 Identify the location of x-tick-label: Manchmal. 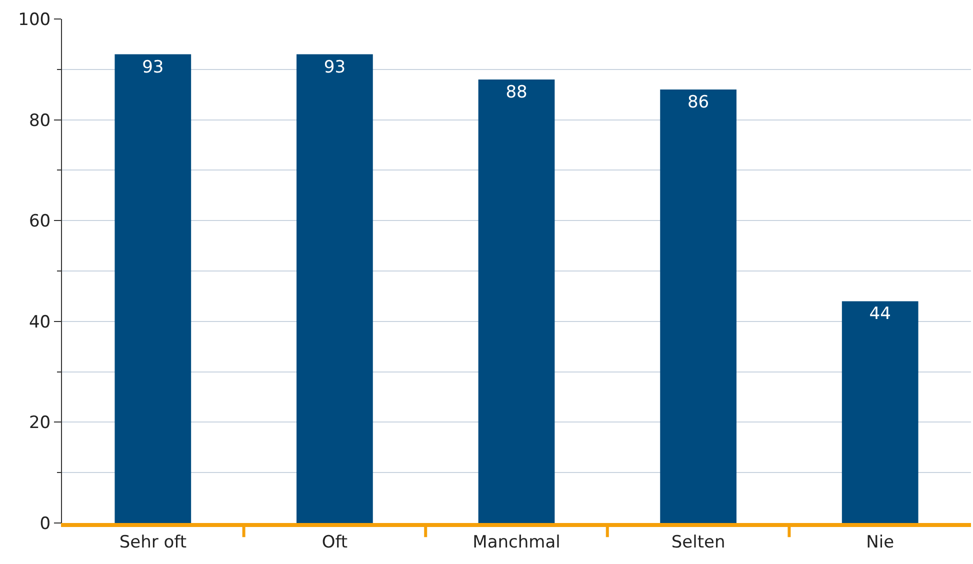
(516, 542).